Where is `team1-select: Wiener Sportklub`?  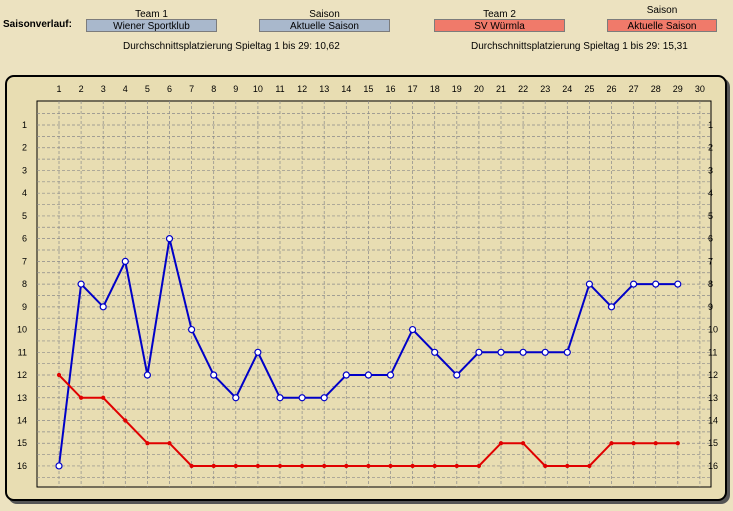 team1-select: Wiener Sportklub is located at coordinates (151, 25).